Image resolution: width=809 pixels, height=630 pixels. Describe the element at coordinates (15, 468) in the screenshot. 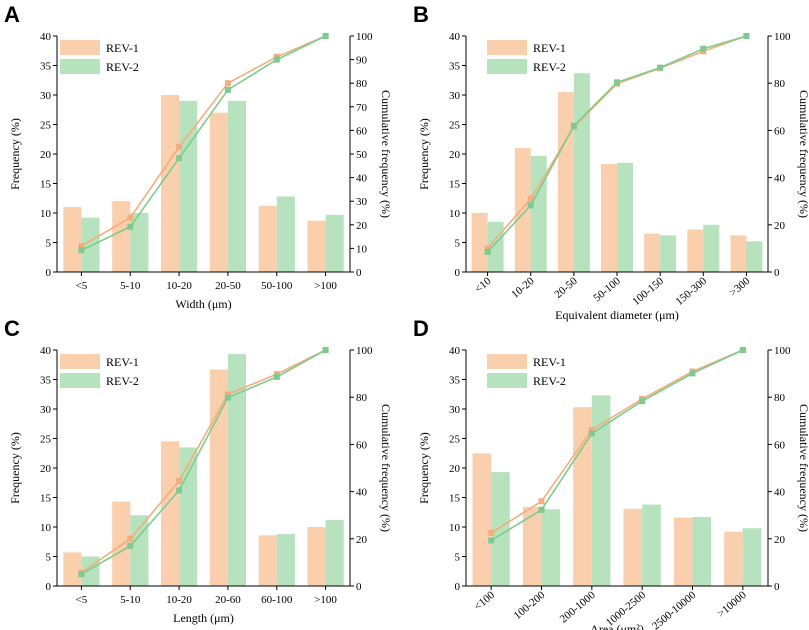

I see `y-axis-title: Frequency (%)` at that location.